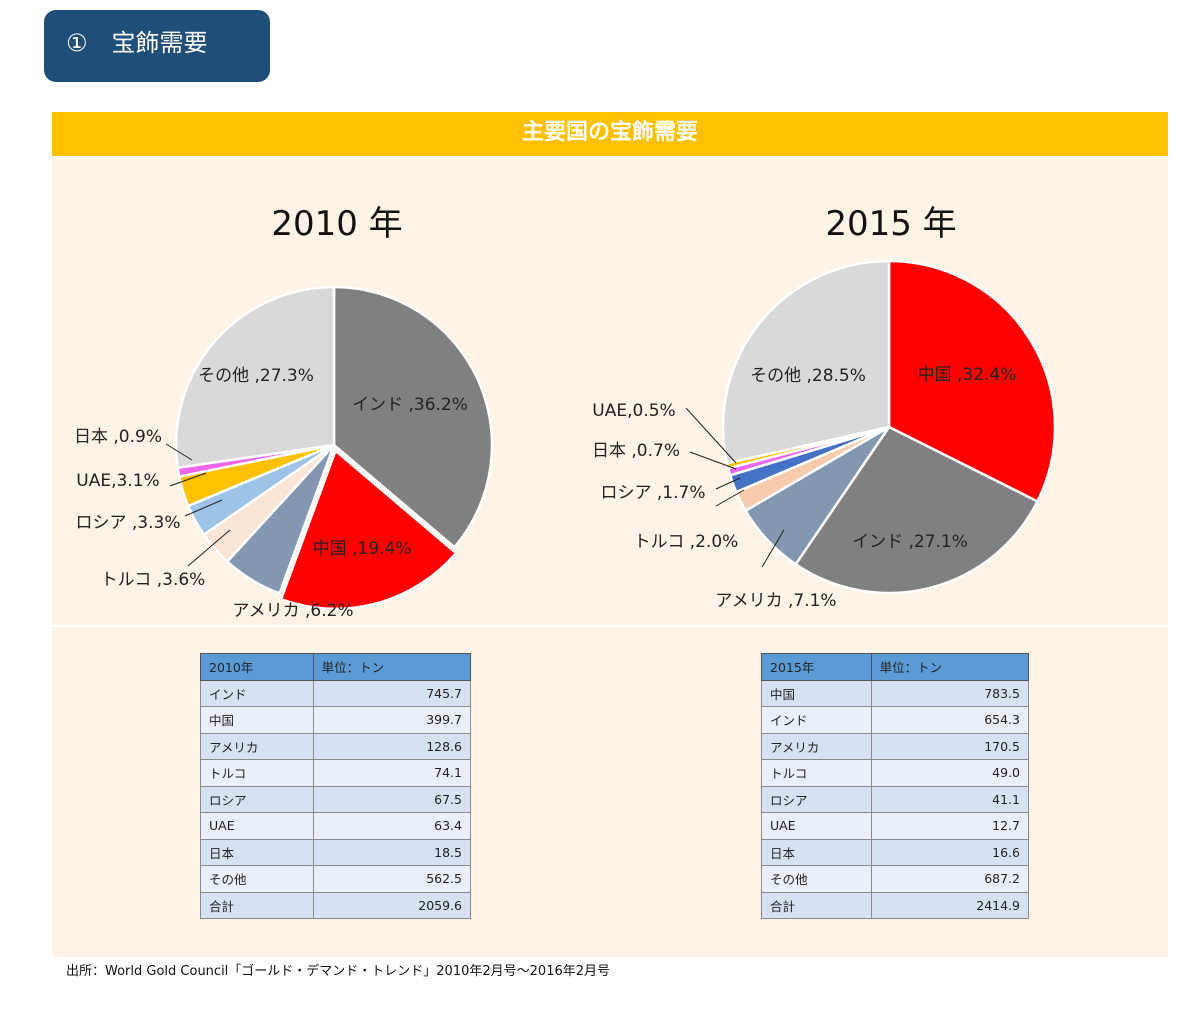  I want to click on section-badge: ① 宝飾需要, so click(157, 46).